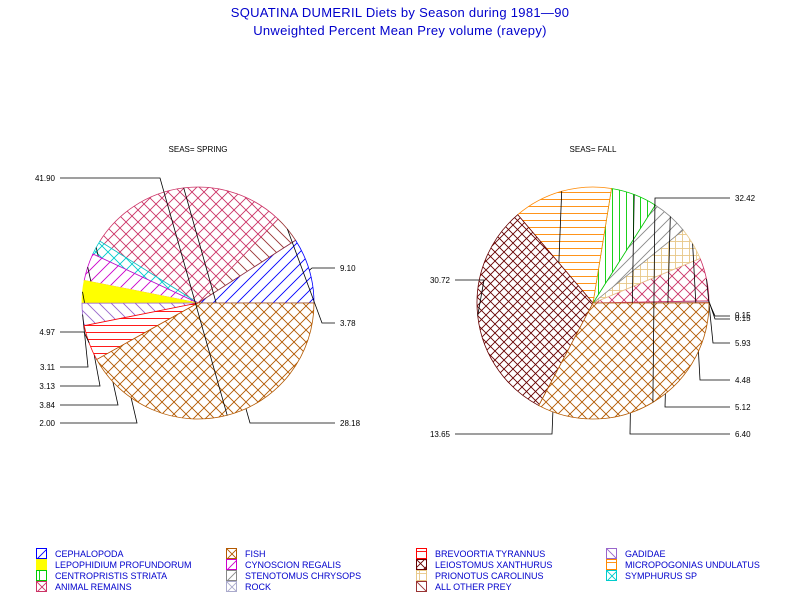 The width and height of the screenshot is (800, 600). I want to click on slice-data-label: 4.97, so click(47, 332).